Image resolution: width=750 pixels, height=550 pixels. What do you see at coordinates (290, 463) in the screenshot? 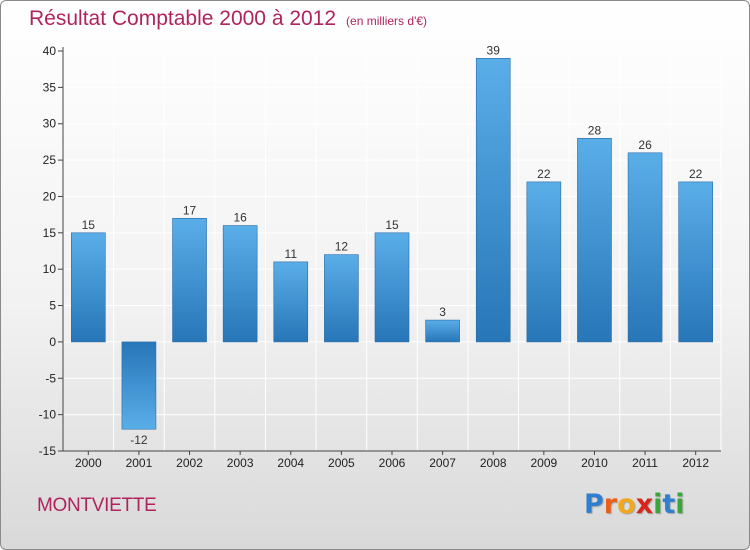
I see `x-tick-label-2004: 2004` at bounding box center [290, 463].